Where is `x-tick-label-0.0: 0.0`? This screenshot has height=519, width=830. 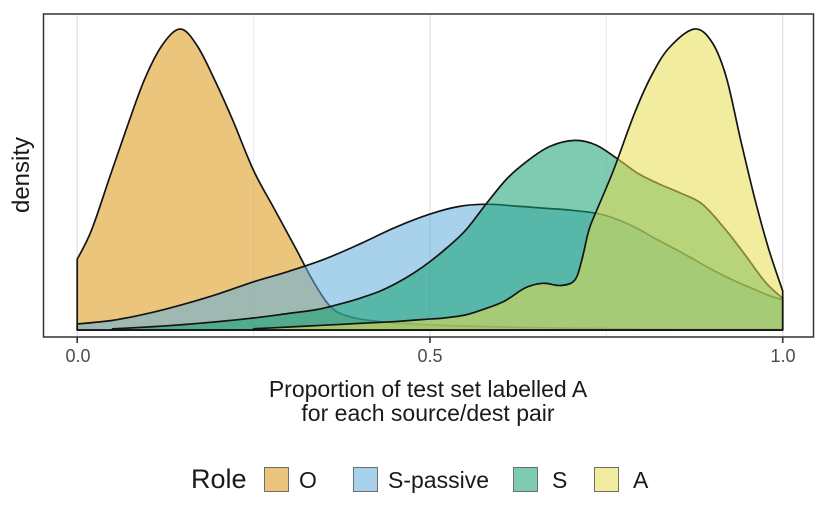
x-tick-label-0.0: 0.0 is located at coordinates (78, 356).